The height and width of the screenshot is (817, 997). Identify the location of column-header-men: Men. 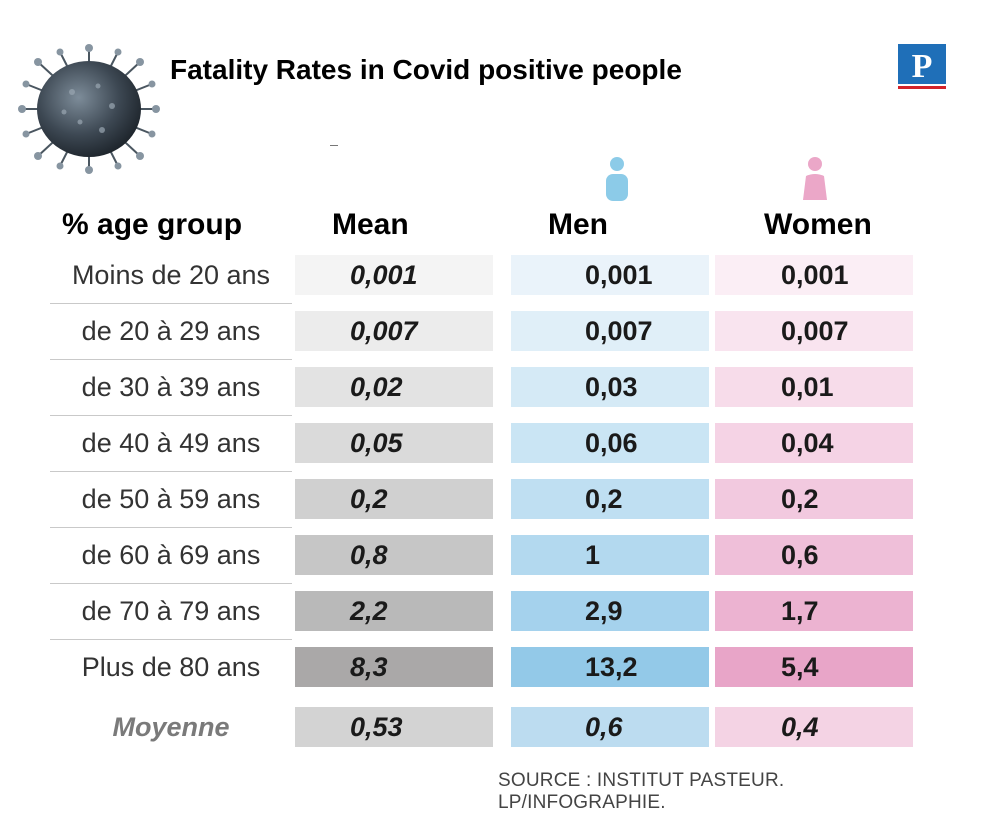
(578, 224).